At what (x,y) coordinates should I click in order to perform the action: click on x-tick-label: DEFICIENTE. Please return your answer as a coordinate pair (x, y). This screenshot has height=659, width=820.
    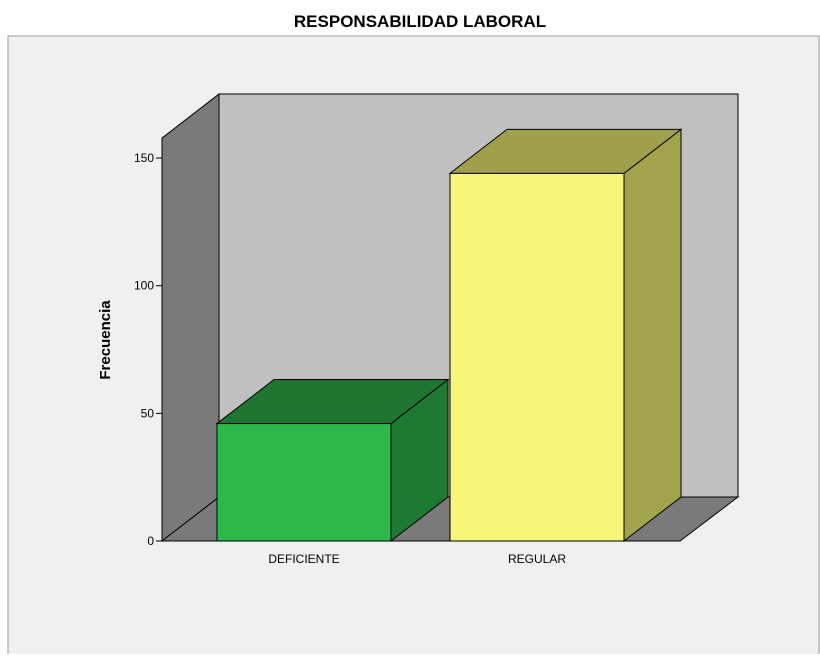
    Looking at the image, I should click on (303, 559).